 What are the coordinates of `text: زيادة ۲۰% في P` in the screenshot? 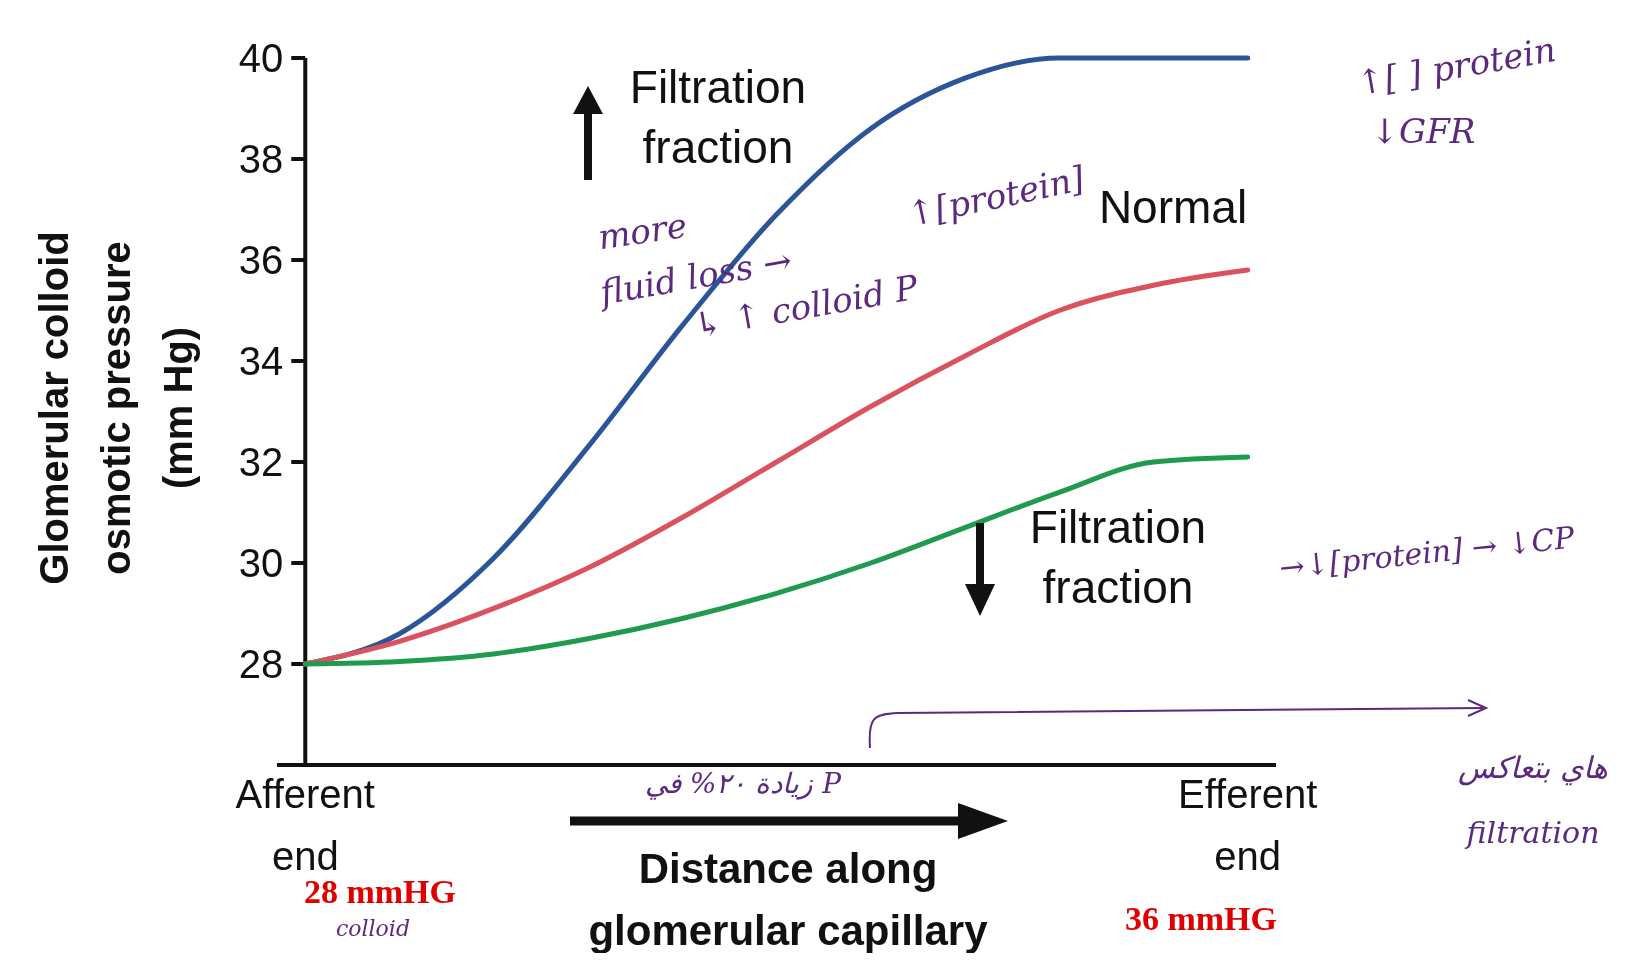 It's located at (743, 783).